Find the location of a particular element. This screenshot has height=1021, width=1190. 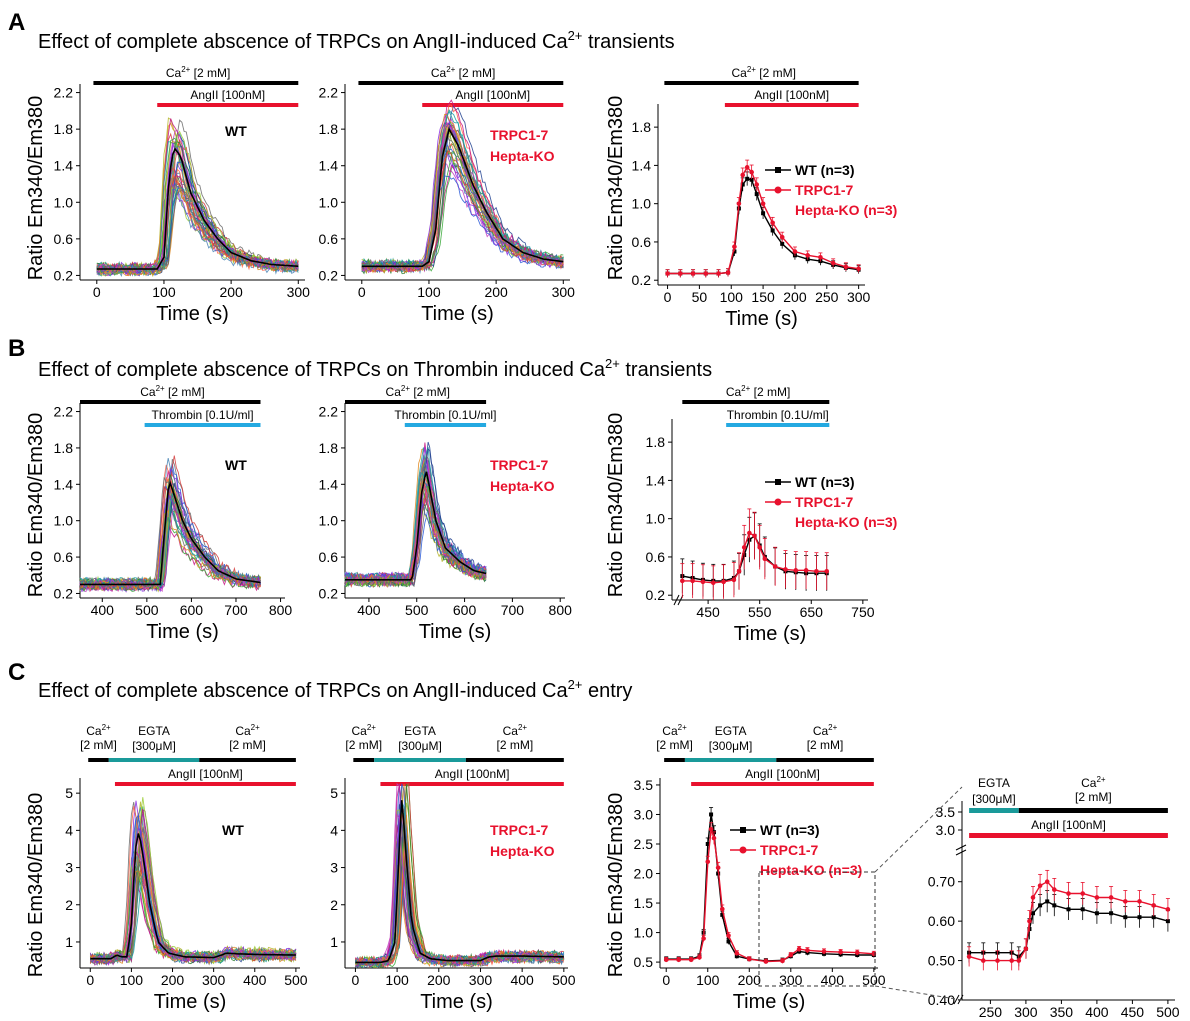

x-tick-label: 600 is located at coordinates (192, 610).